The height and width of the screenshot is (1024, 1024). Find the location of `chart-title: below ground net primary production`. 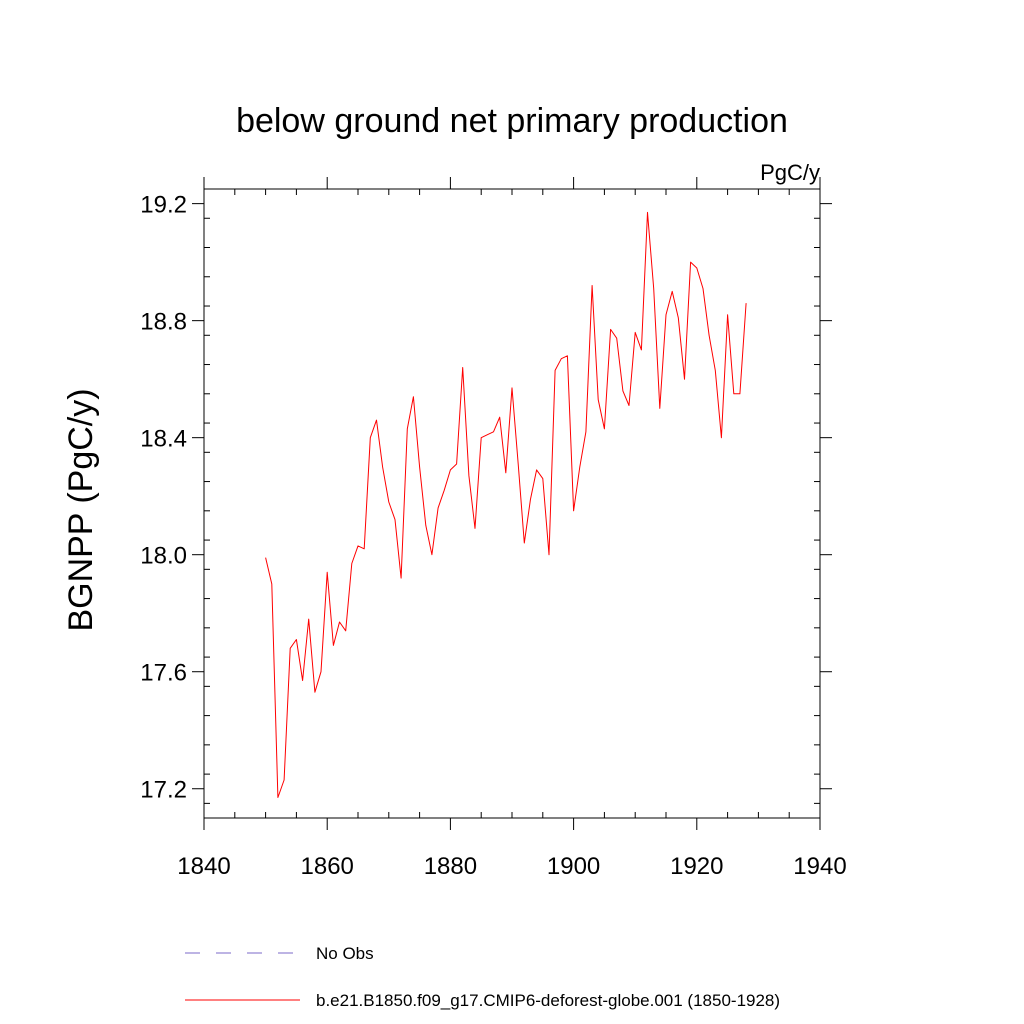

chart-title: below ground net primary production is located at coordinates (512, 121).